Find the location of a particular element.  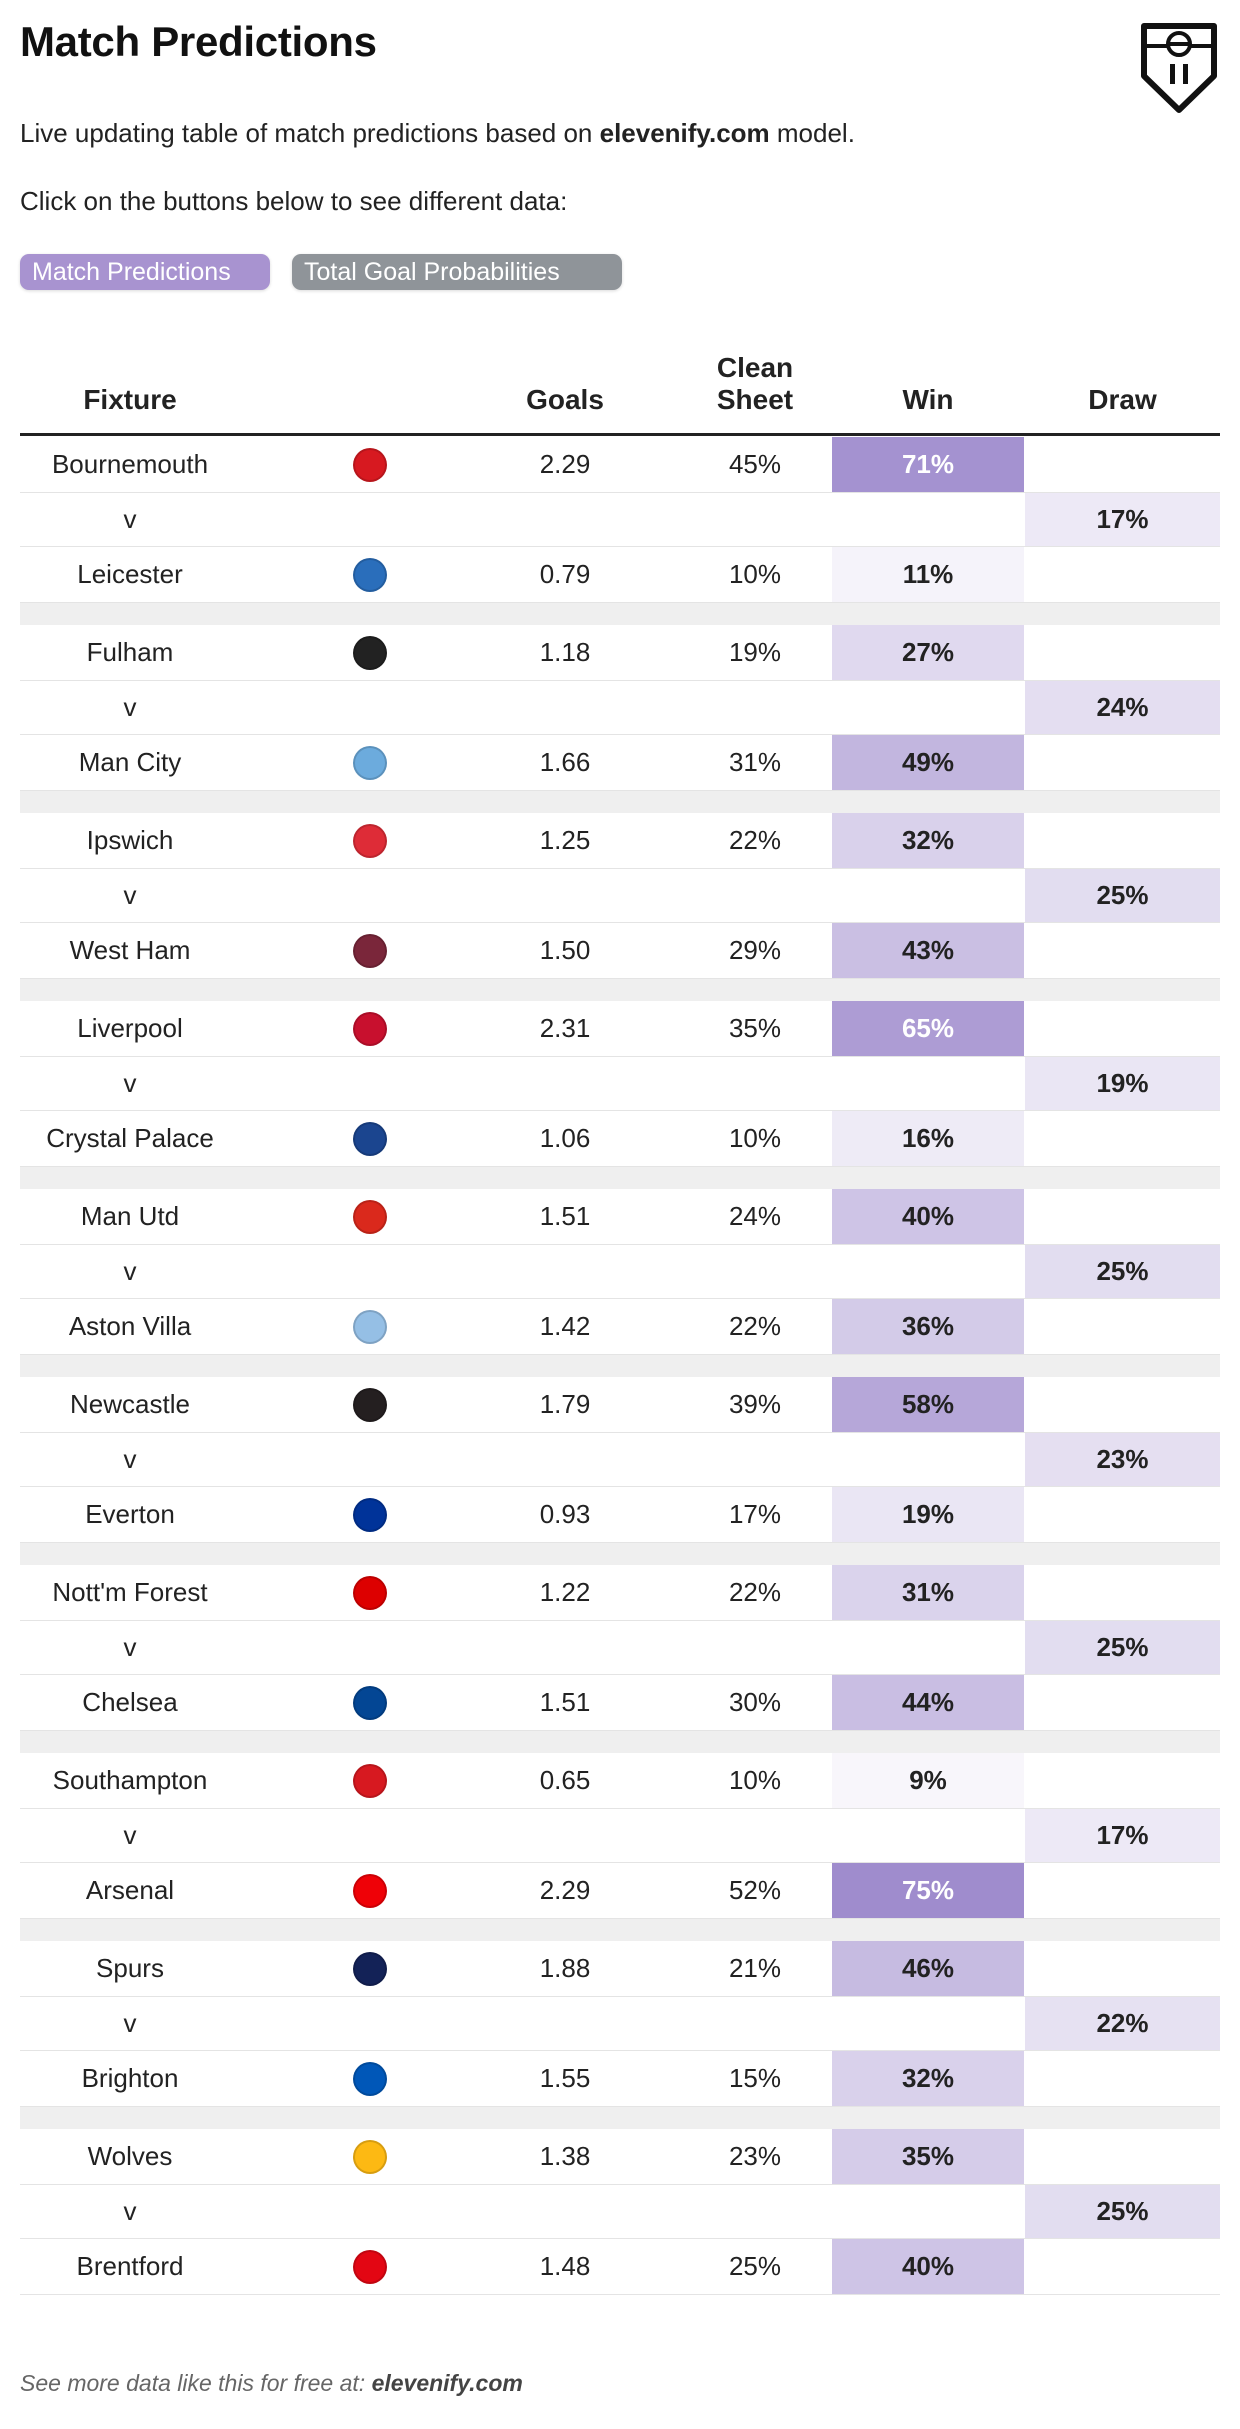

table-row: Man City 1.66 31% 49% is located at coordinates (620, 763).